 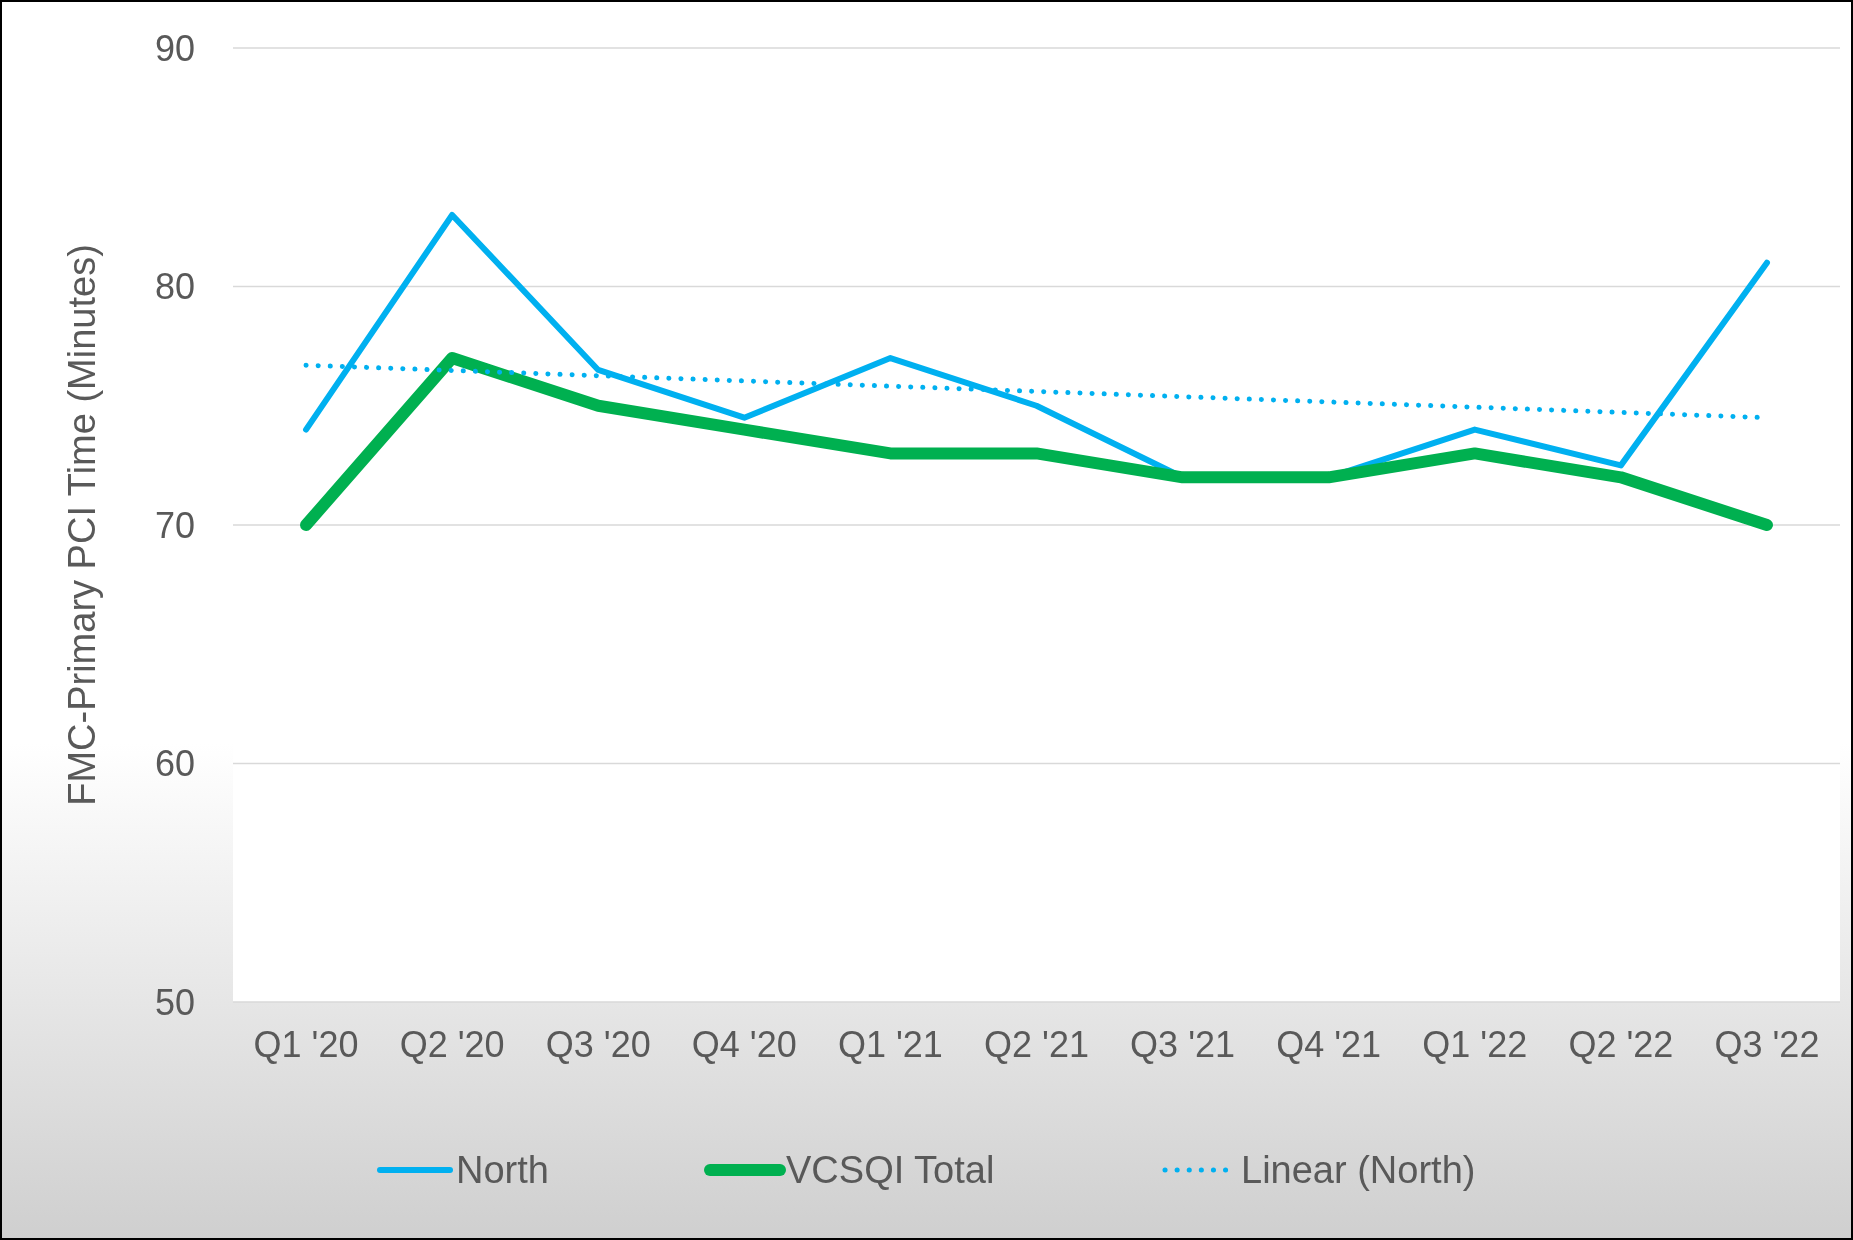 What do you see at coordinates (1329, 1044) in the screenshot?
I see `x-tick-label: Q4 '21` at bounding box center [1329, 1044].